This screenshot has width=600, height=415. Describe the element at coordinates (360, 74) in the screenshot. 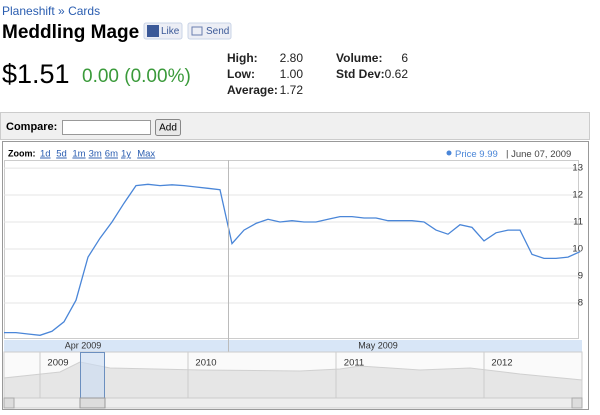

I see `stat-label: Std Dev:` at that location.